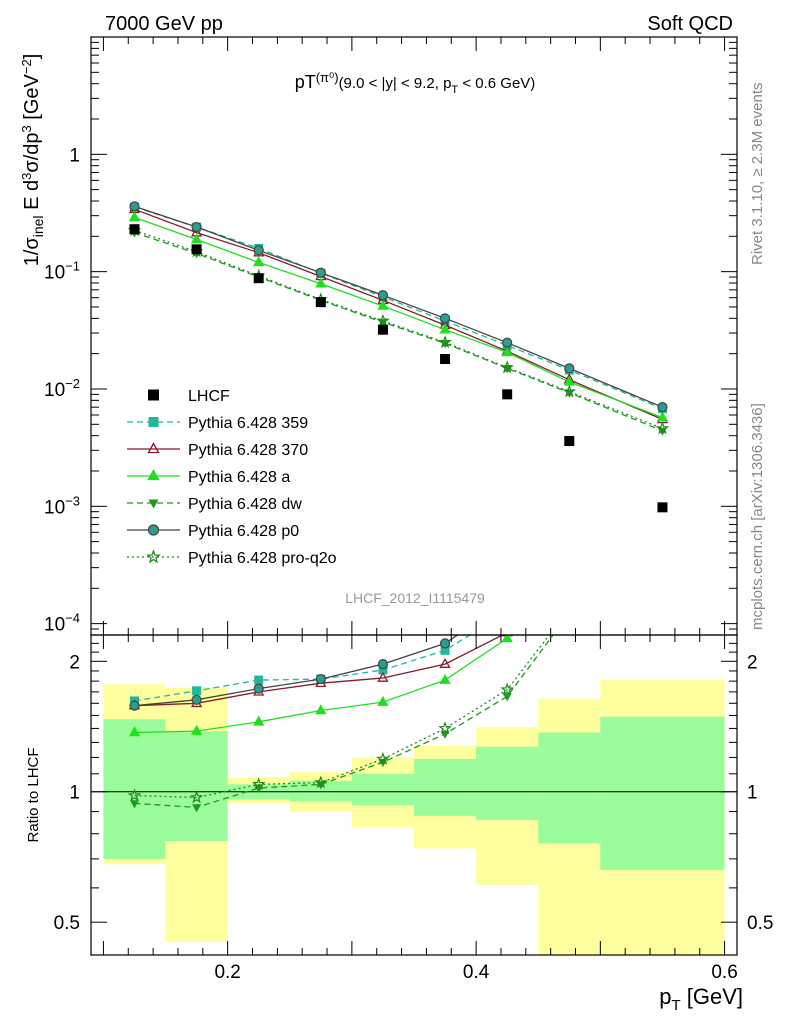 The image size is (786, 1024). Describe the element at coordinates (227, 972) in the screenshot. I see `x-tick-label-0: 0.2` at that location.